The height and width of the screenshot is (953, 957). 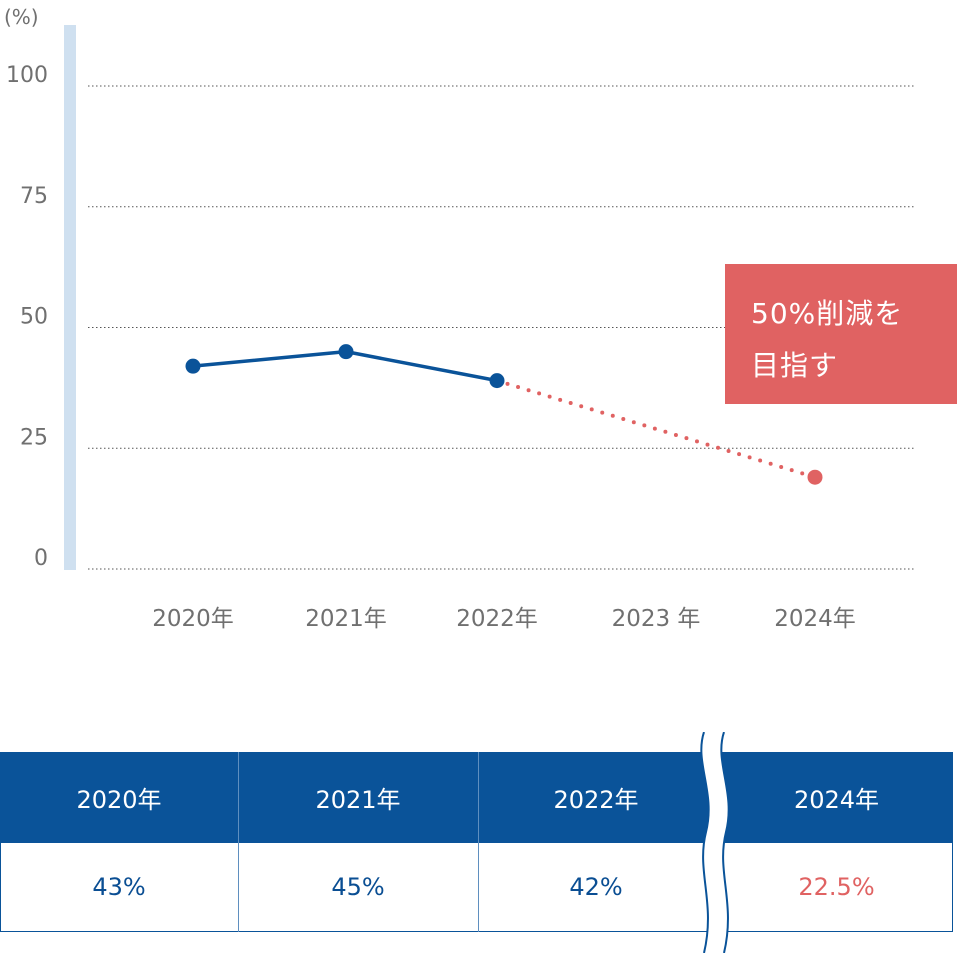 What do you see at coordinates (0, 887) in the screenshot?
I see `table-left-border` at bounding box center [0, 887].